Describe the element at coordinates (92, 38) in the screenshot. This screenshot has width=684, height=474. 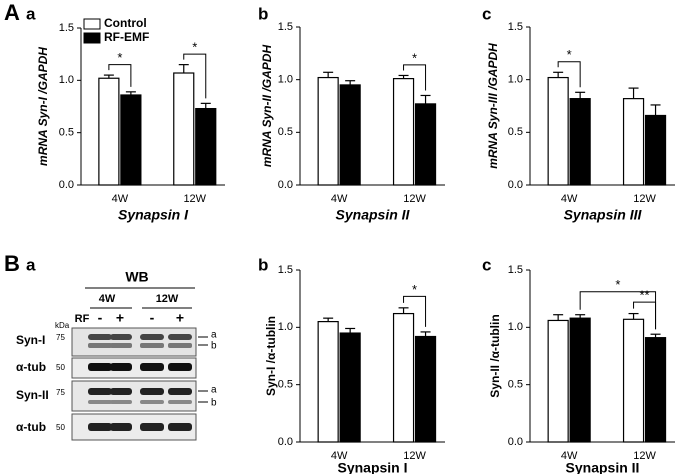
I see `legend-swatch` at that location.